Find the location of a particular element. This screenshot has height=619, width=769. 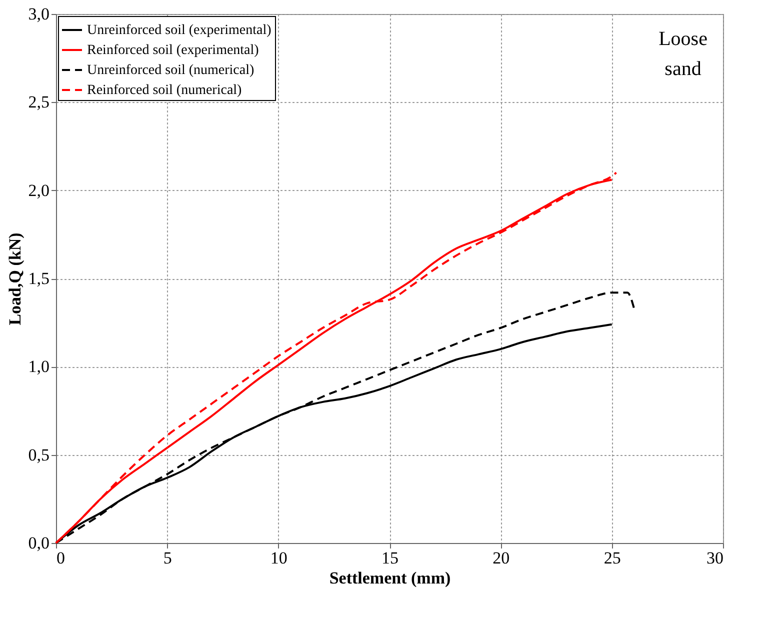

y-tick-label: 0,5 is located at coordinates (39, 454).